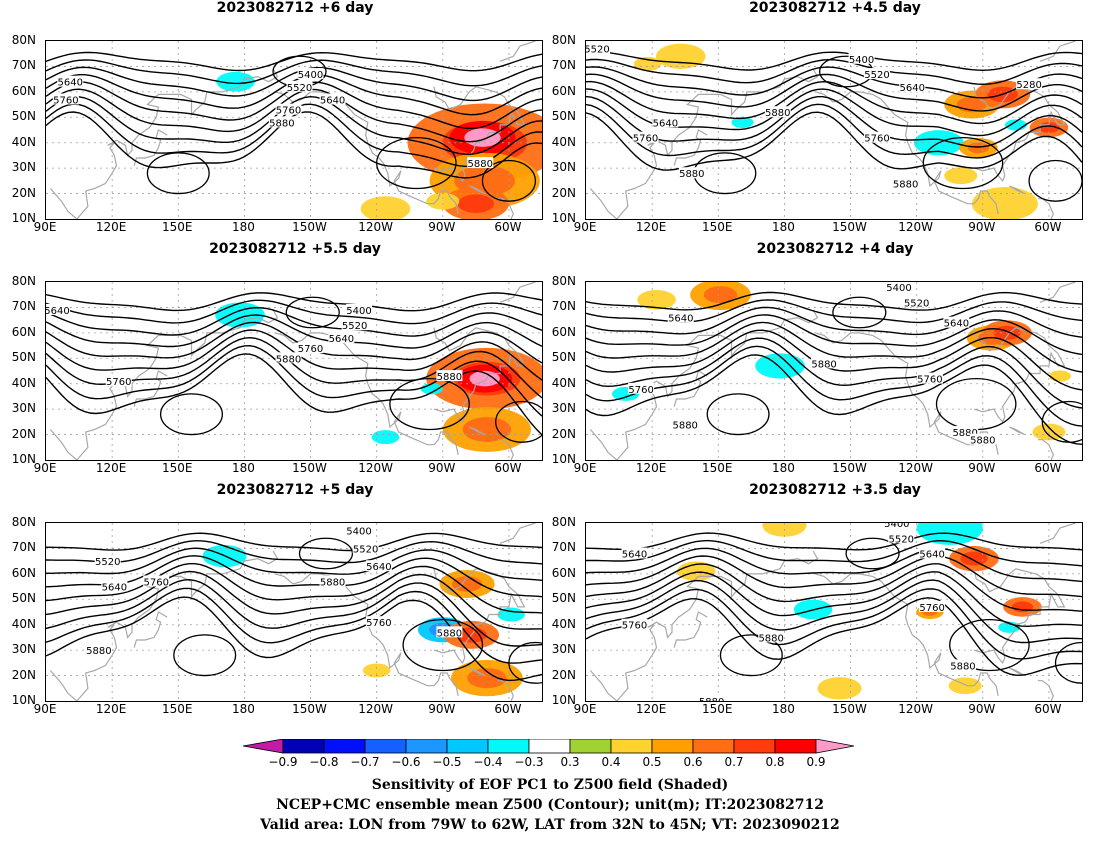 The height and width of the screenshot is (850, 1100). Describe the element at coordinates (563, 90) in the screenshot. I see `lat-tick-label: 60N` at that location.